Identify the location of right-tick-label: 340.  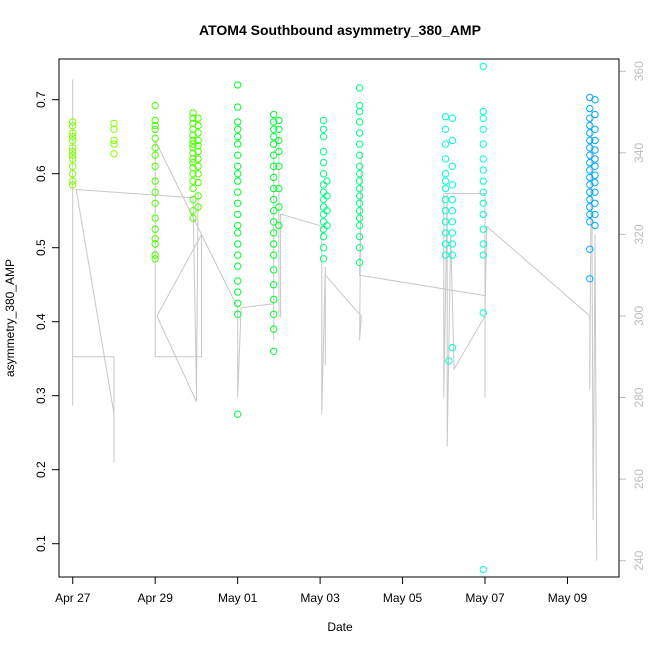
(639, 152).